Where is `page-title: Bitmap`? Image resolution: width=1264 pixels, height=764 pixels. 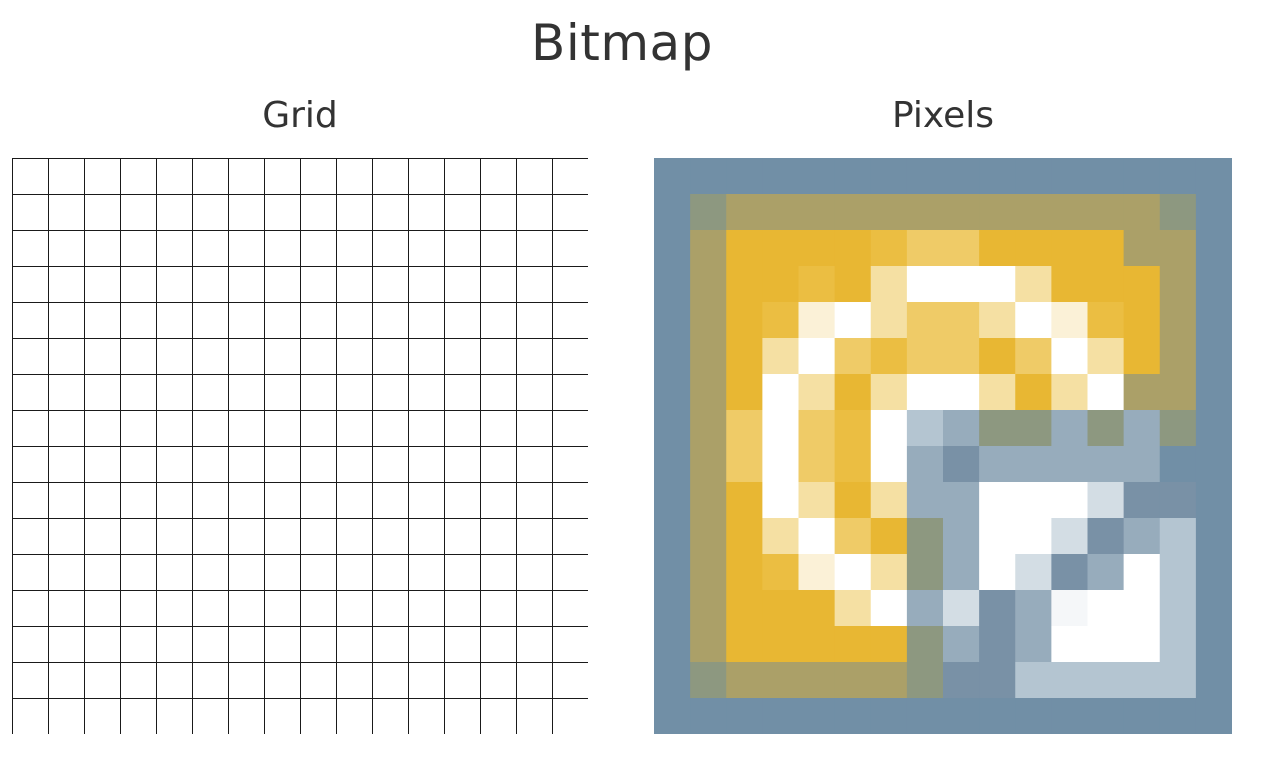 page-title: Bitmap is located at coordinates (622, 43).